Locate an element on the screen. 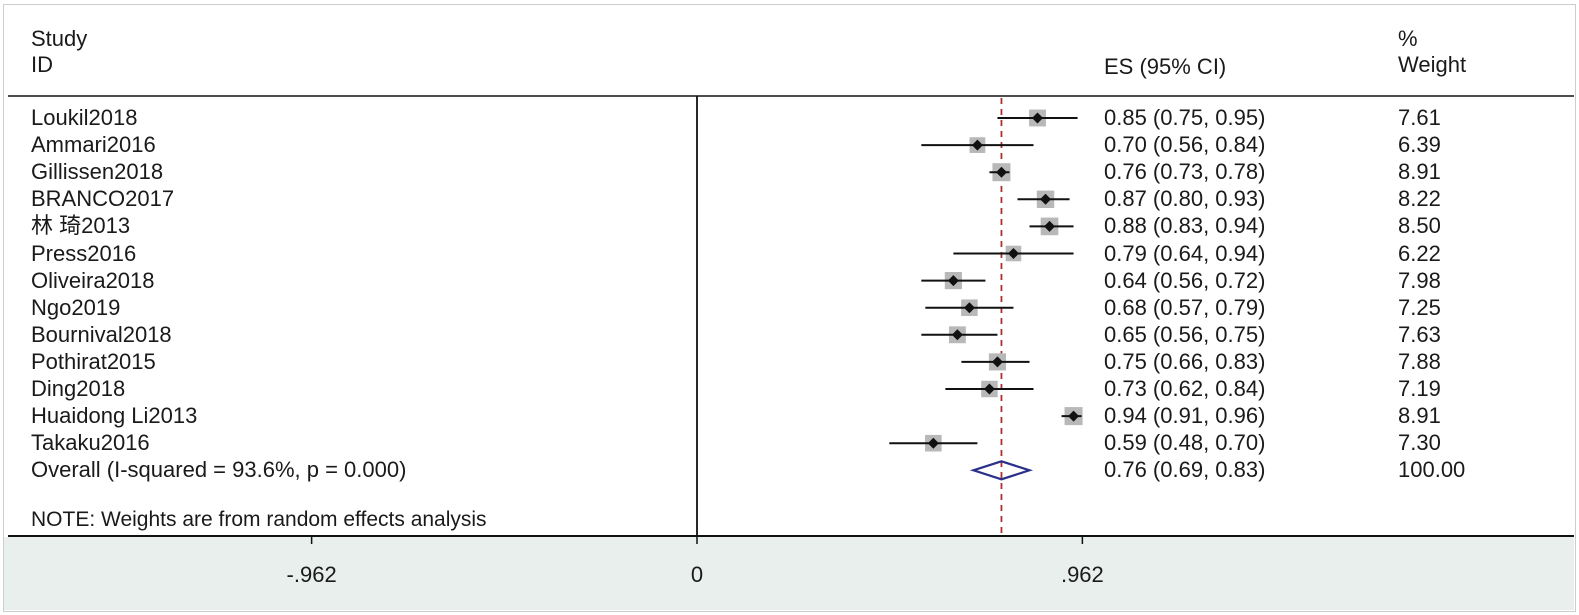 This screenshot has width=1579, height=615. study-label: Bournival2018 is located at coordinates (101, 334).